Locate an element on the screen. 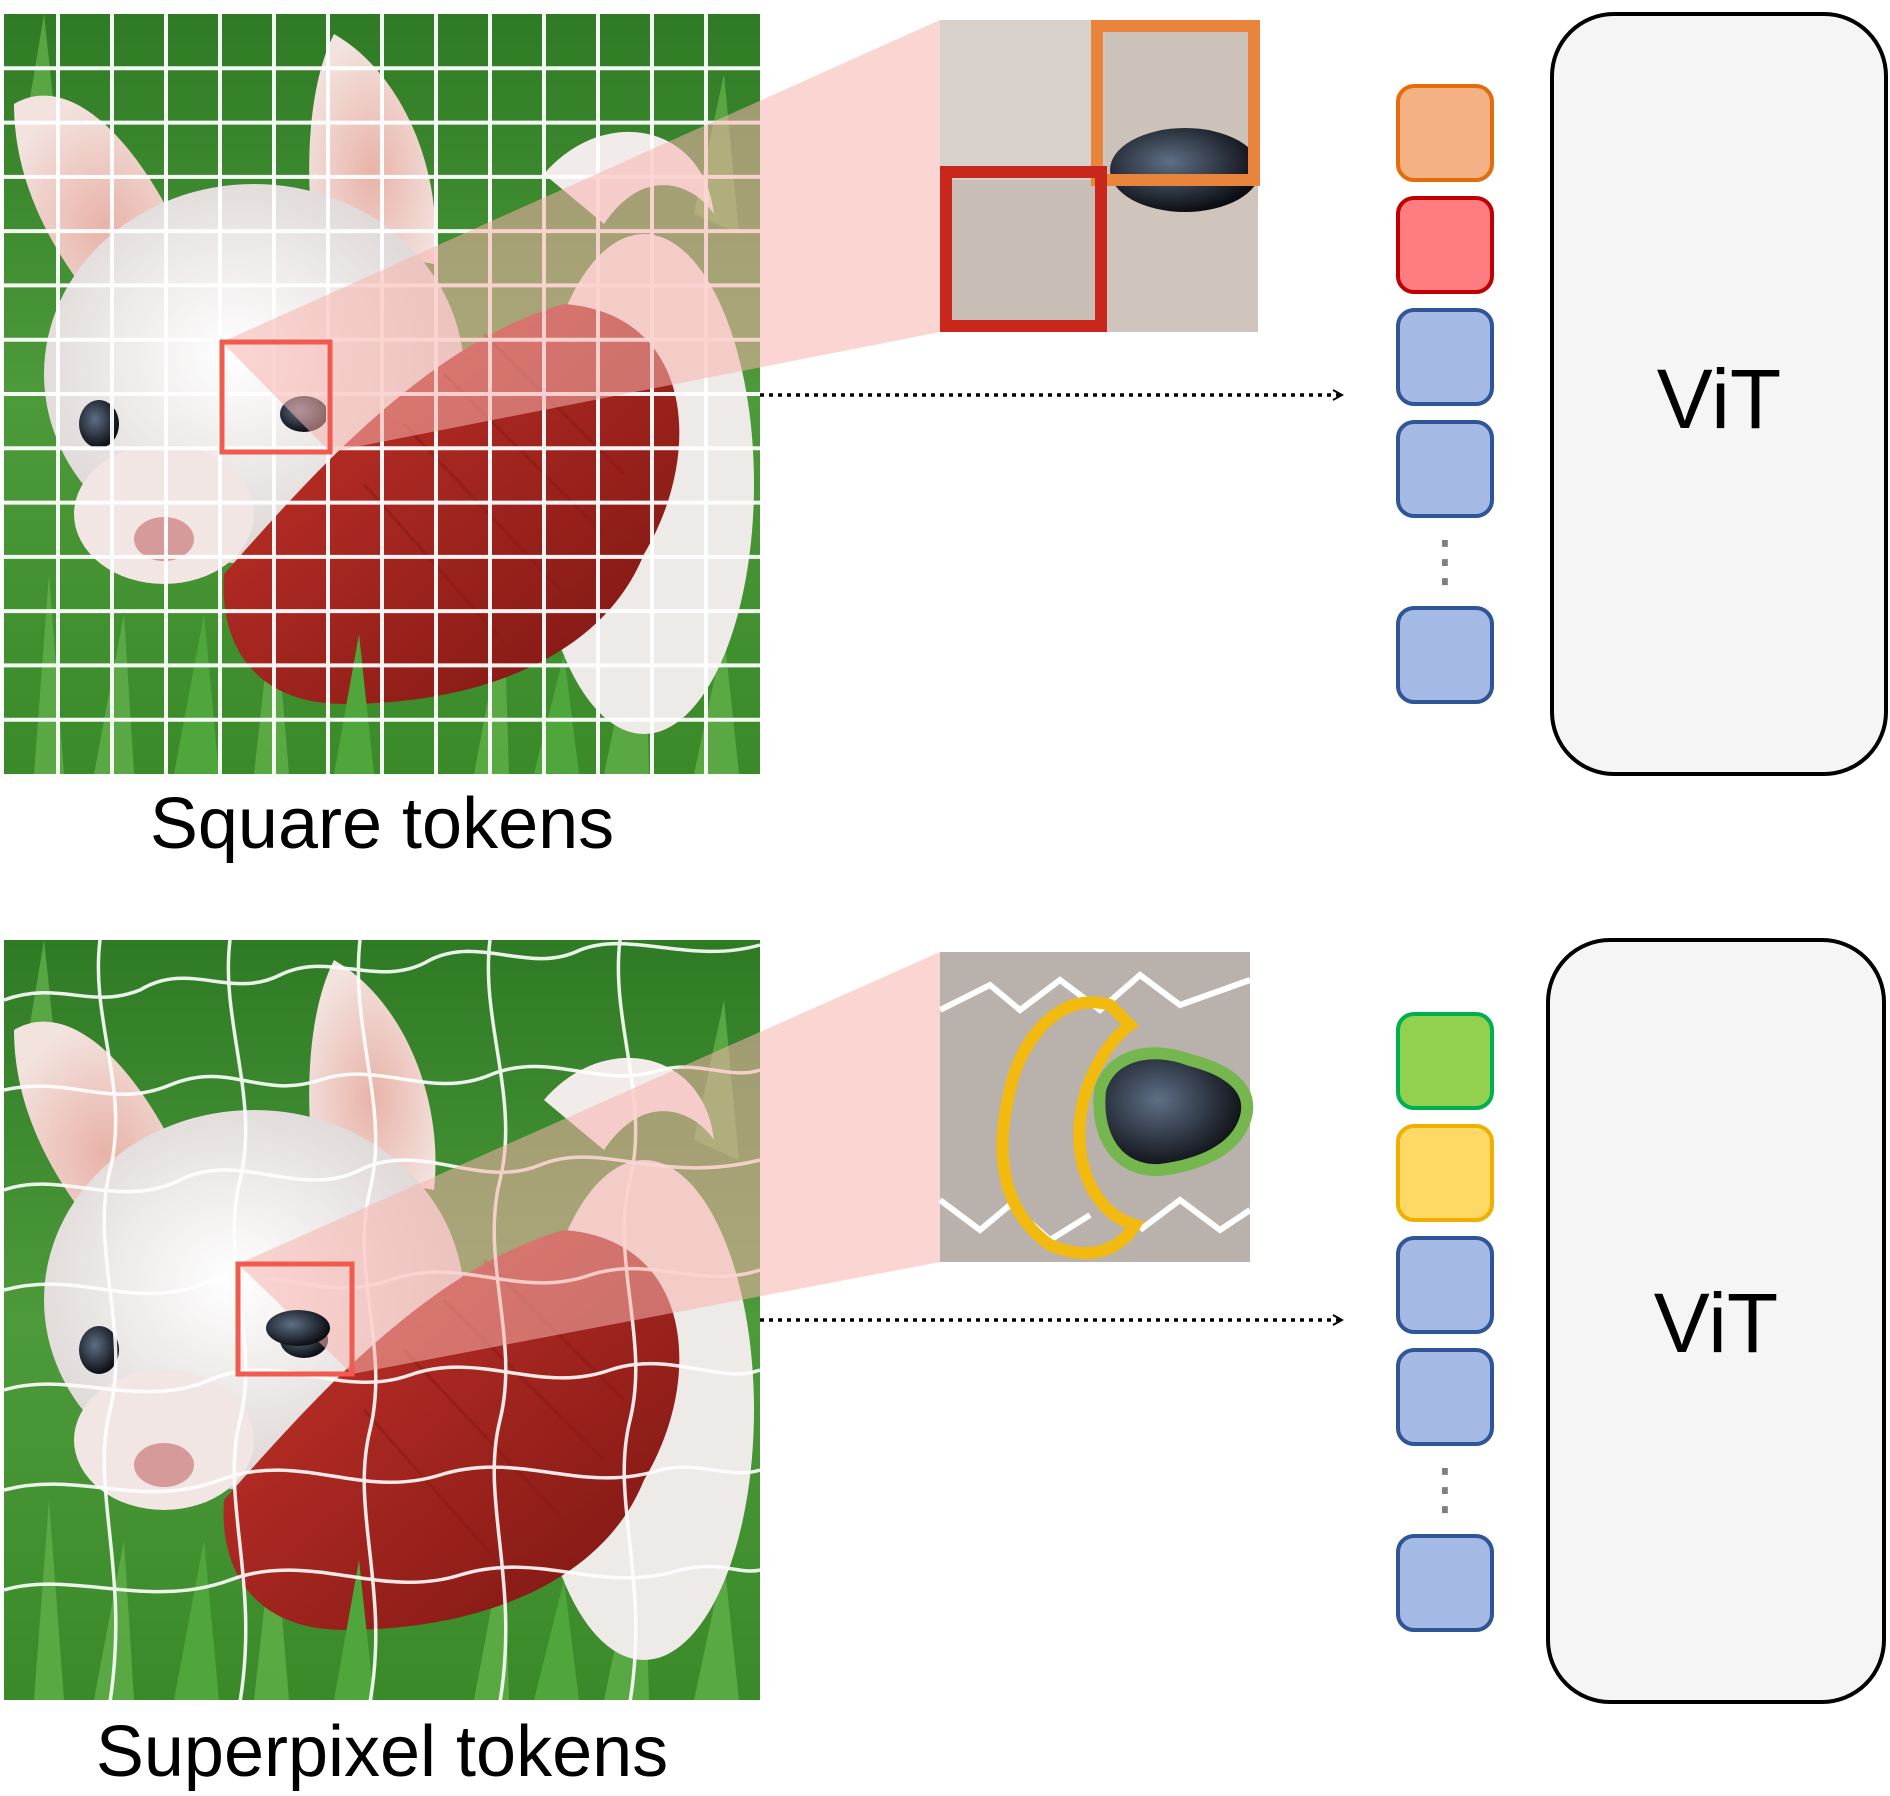 Image resolution: width=1890 pixels, height=1796 pixels. selected-eye-superpixel is located at coordinates (298, 1328).